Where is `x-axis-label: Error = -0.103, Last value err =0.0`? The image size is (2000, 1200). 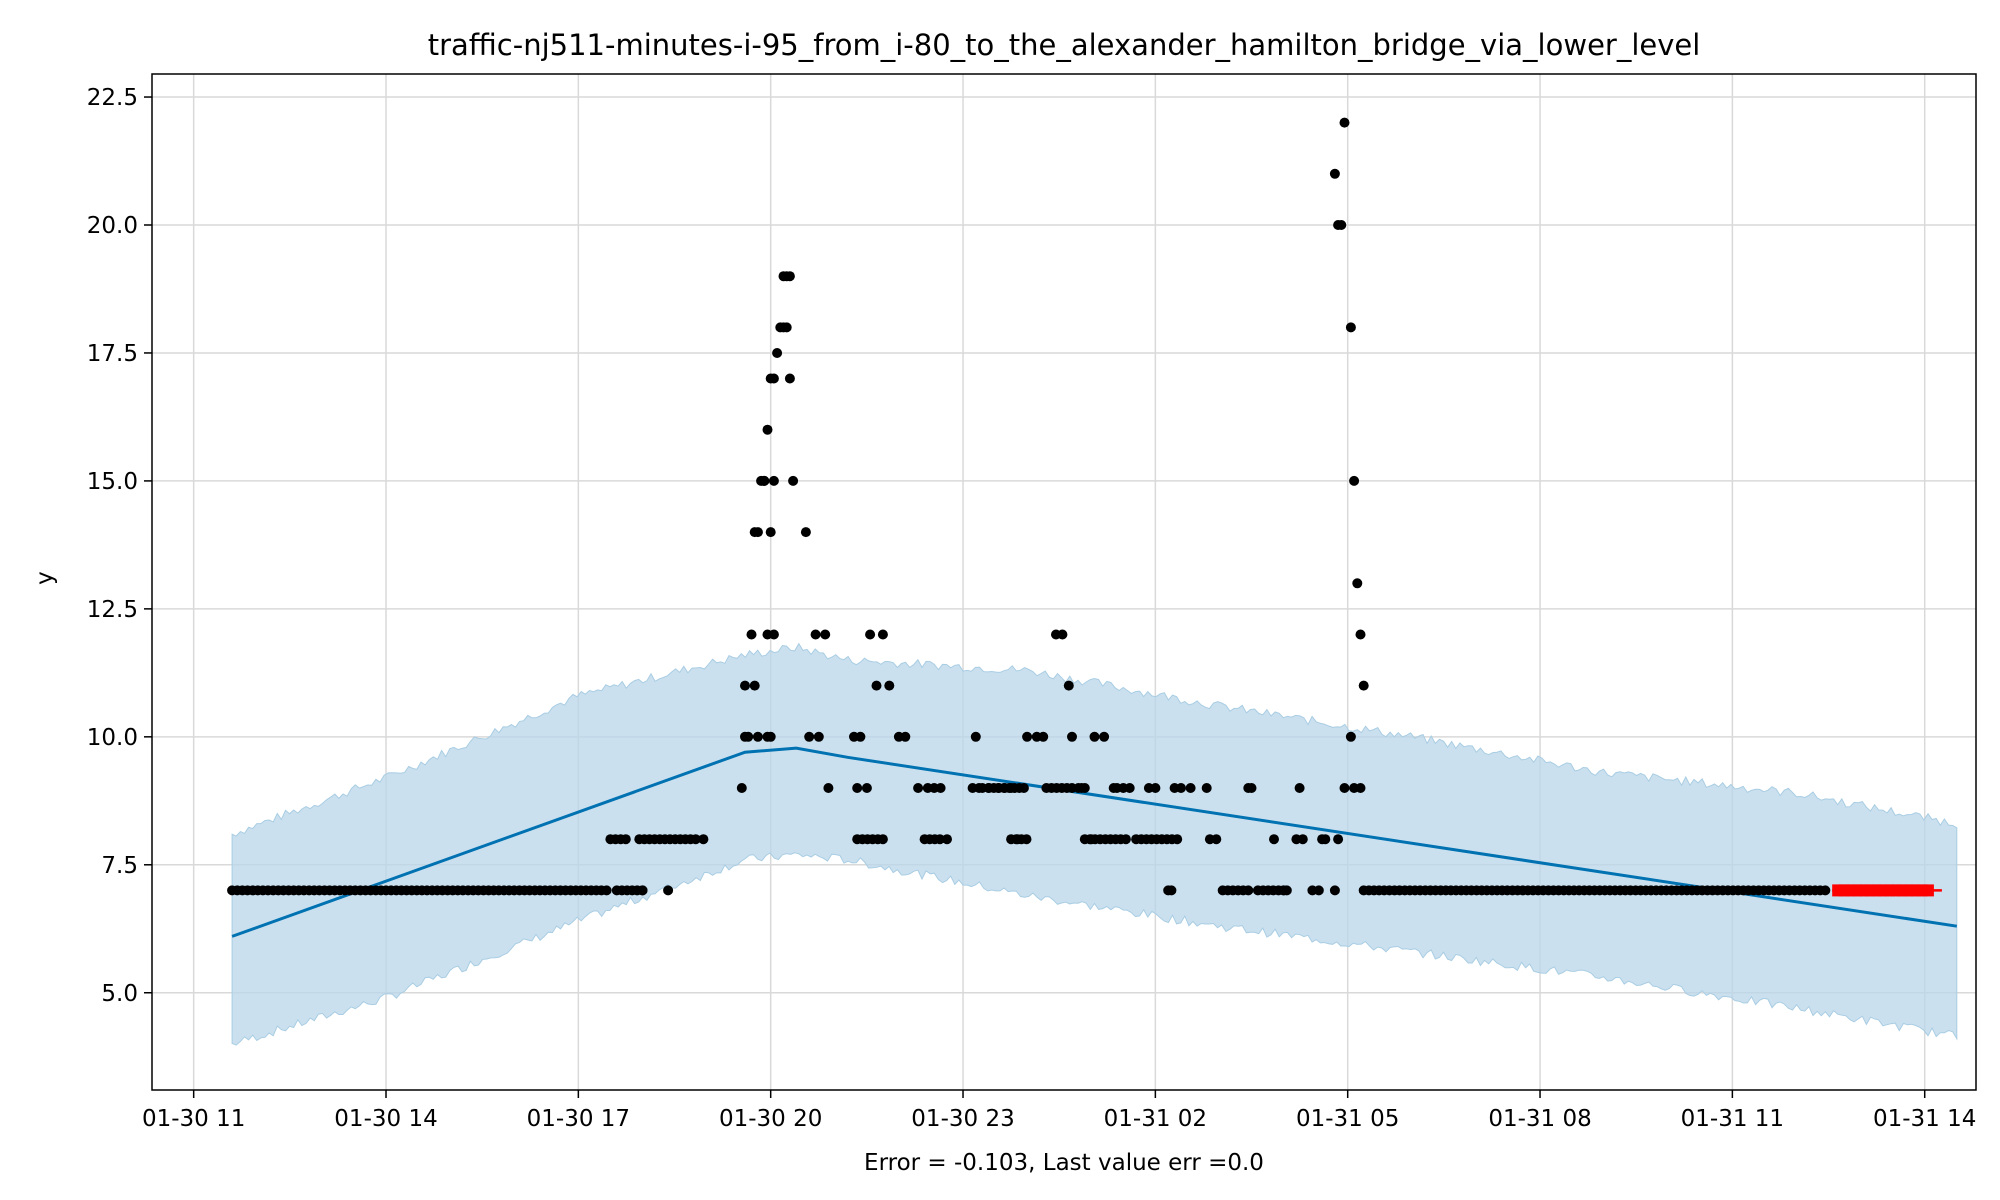 x-axis-label: Error = -0.103, Last value err =0.0 is located at coordinates (1064, 1163).